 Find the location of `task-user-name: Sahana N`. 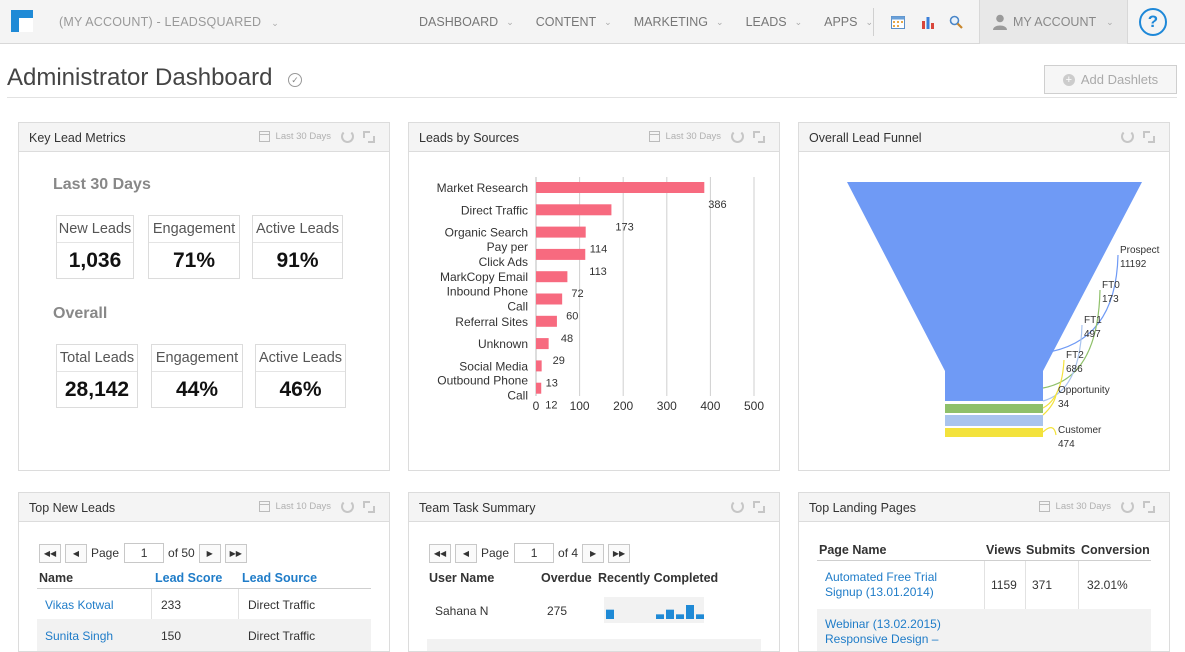

task-user-name: Sahana N is located at coordinates (462, 611).